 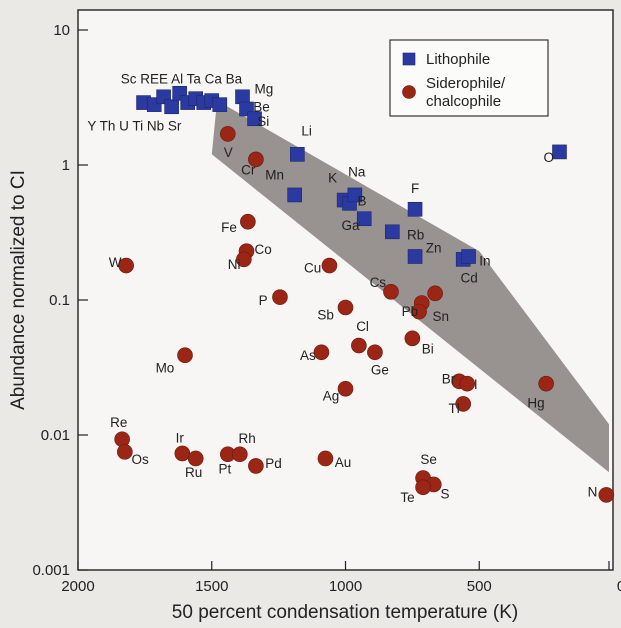 What do you see at coordinates (593, 492) in the screenshot?
I see `element-label: N` at bounding box center [593, 492].